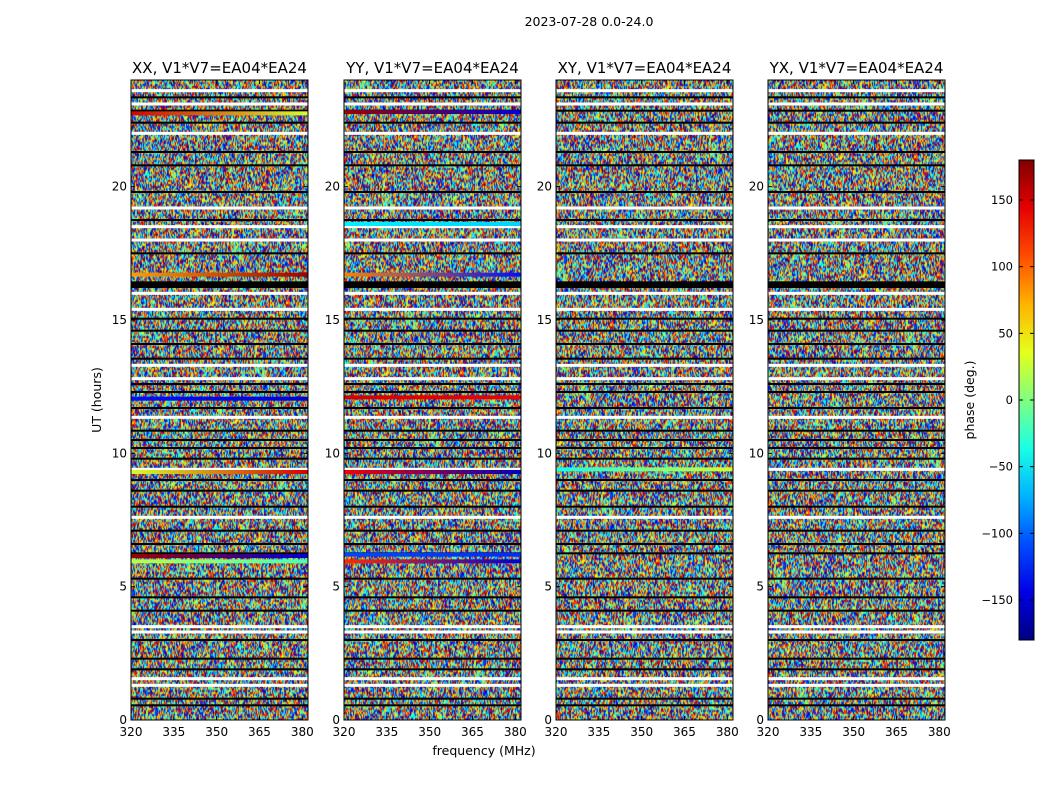  What do you see at coordinates (432, 68) in the screenshot?
I see `panel-title: YY, V1*V7=EA04*EA24` at bounding box center [432, 68].